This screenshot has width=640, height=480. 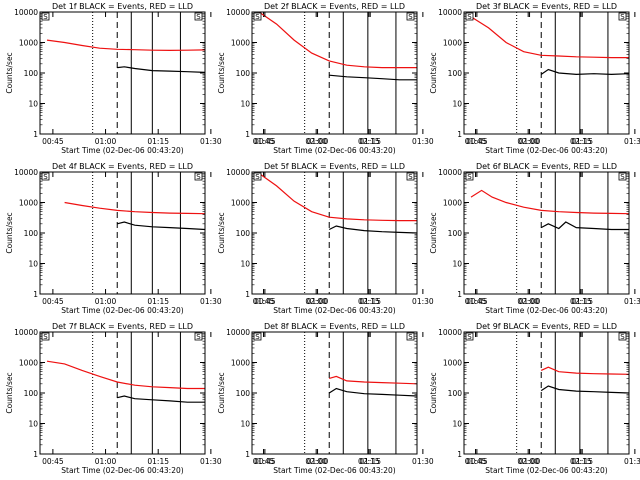 I want to click on panel-title: Det 6f BLACK = Events, RED = LLD, so click(x=546, y=166).